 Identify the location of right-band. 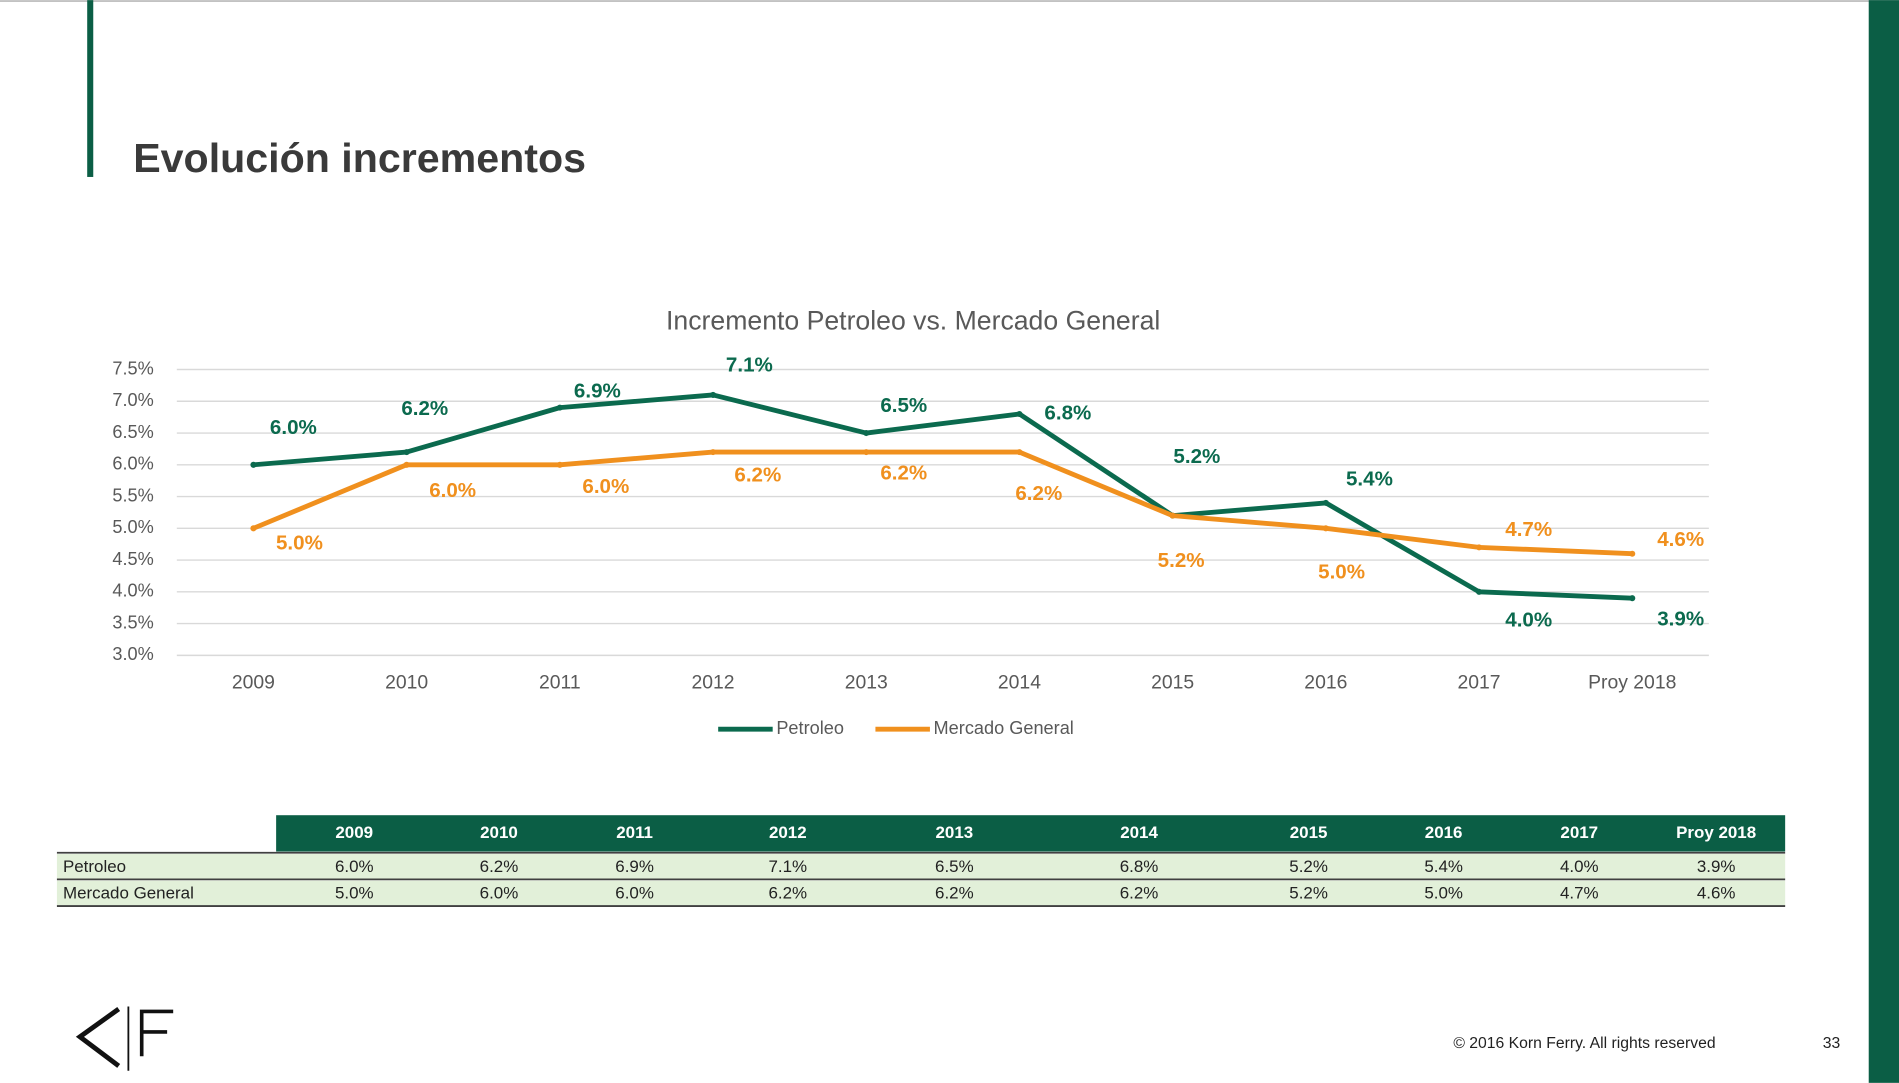
(1883, 541).